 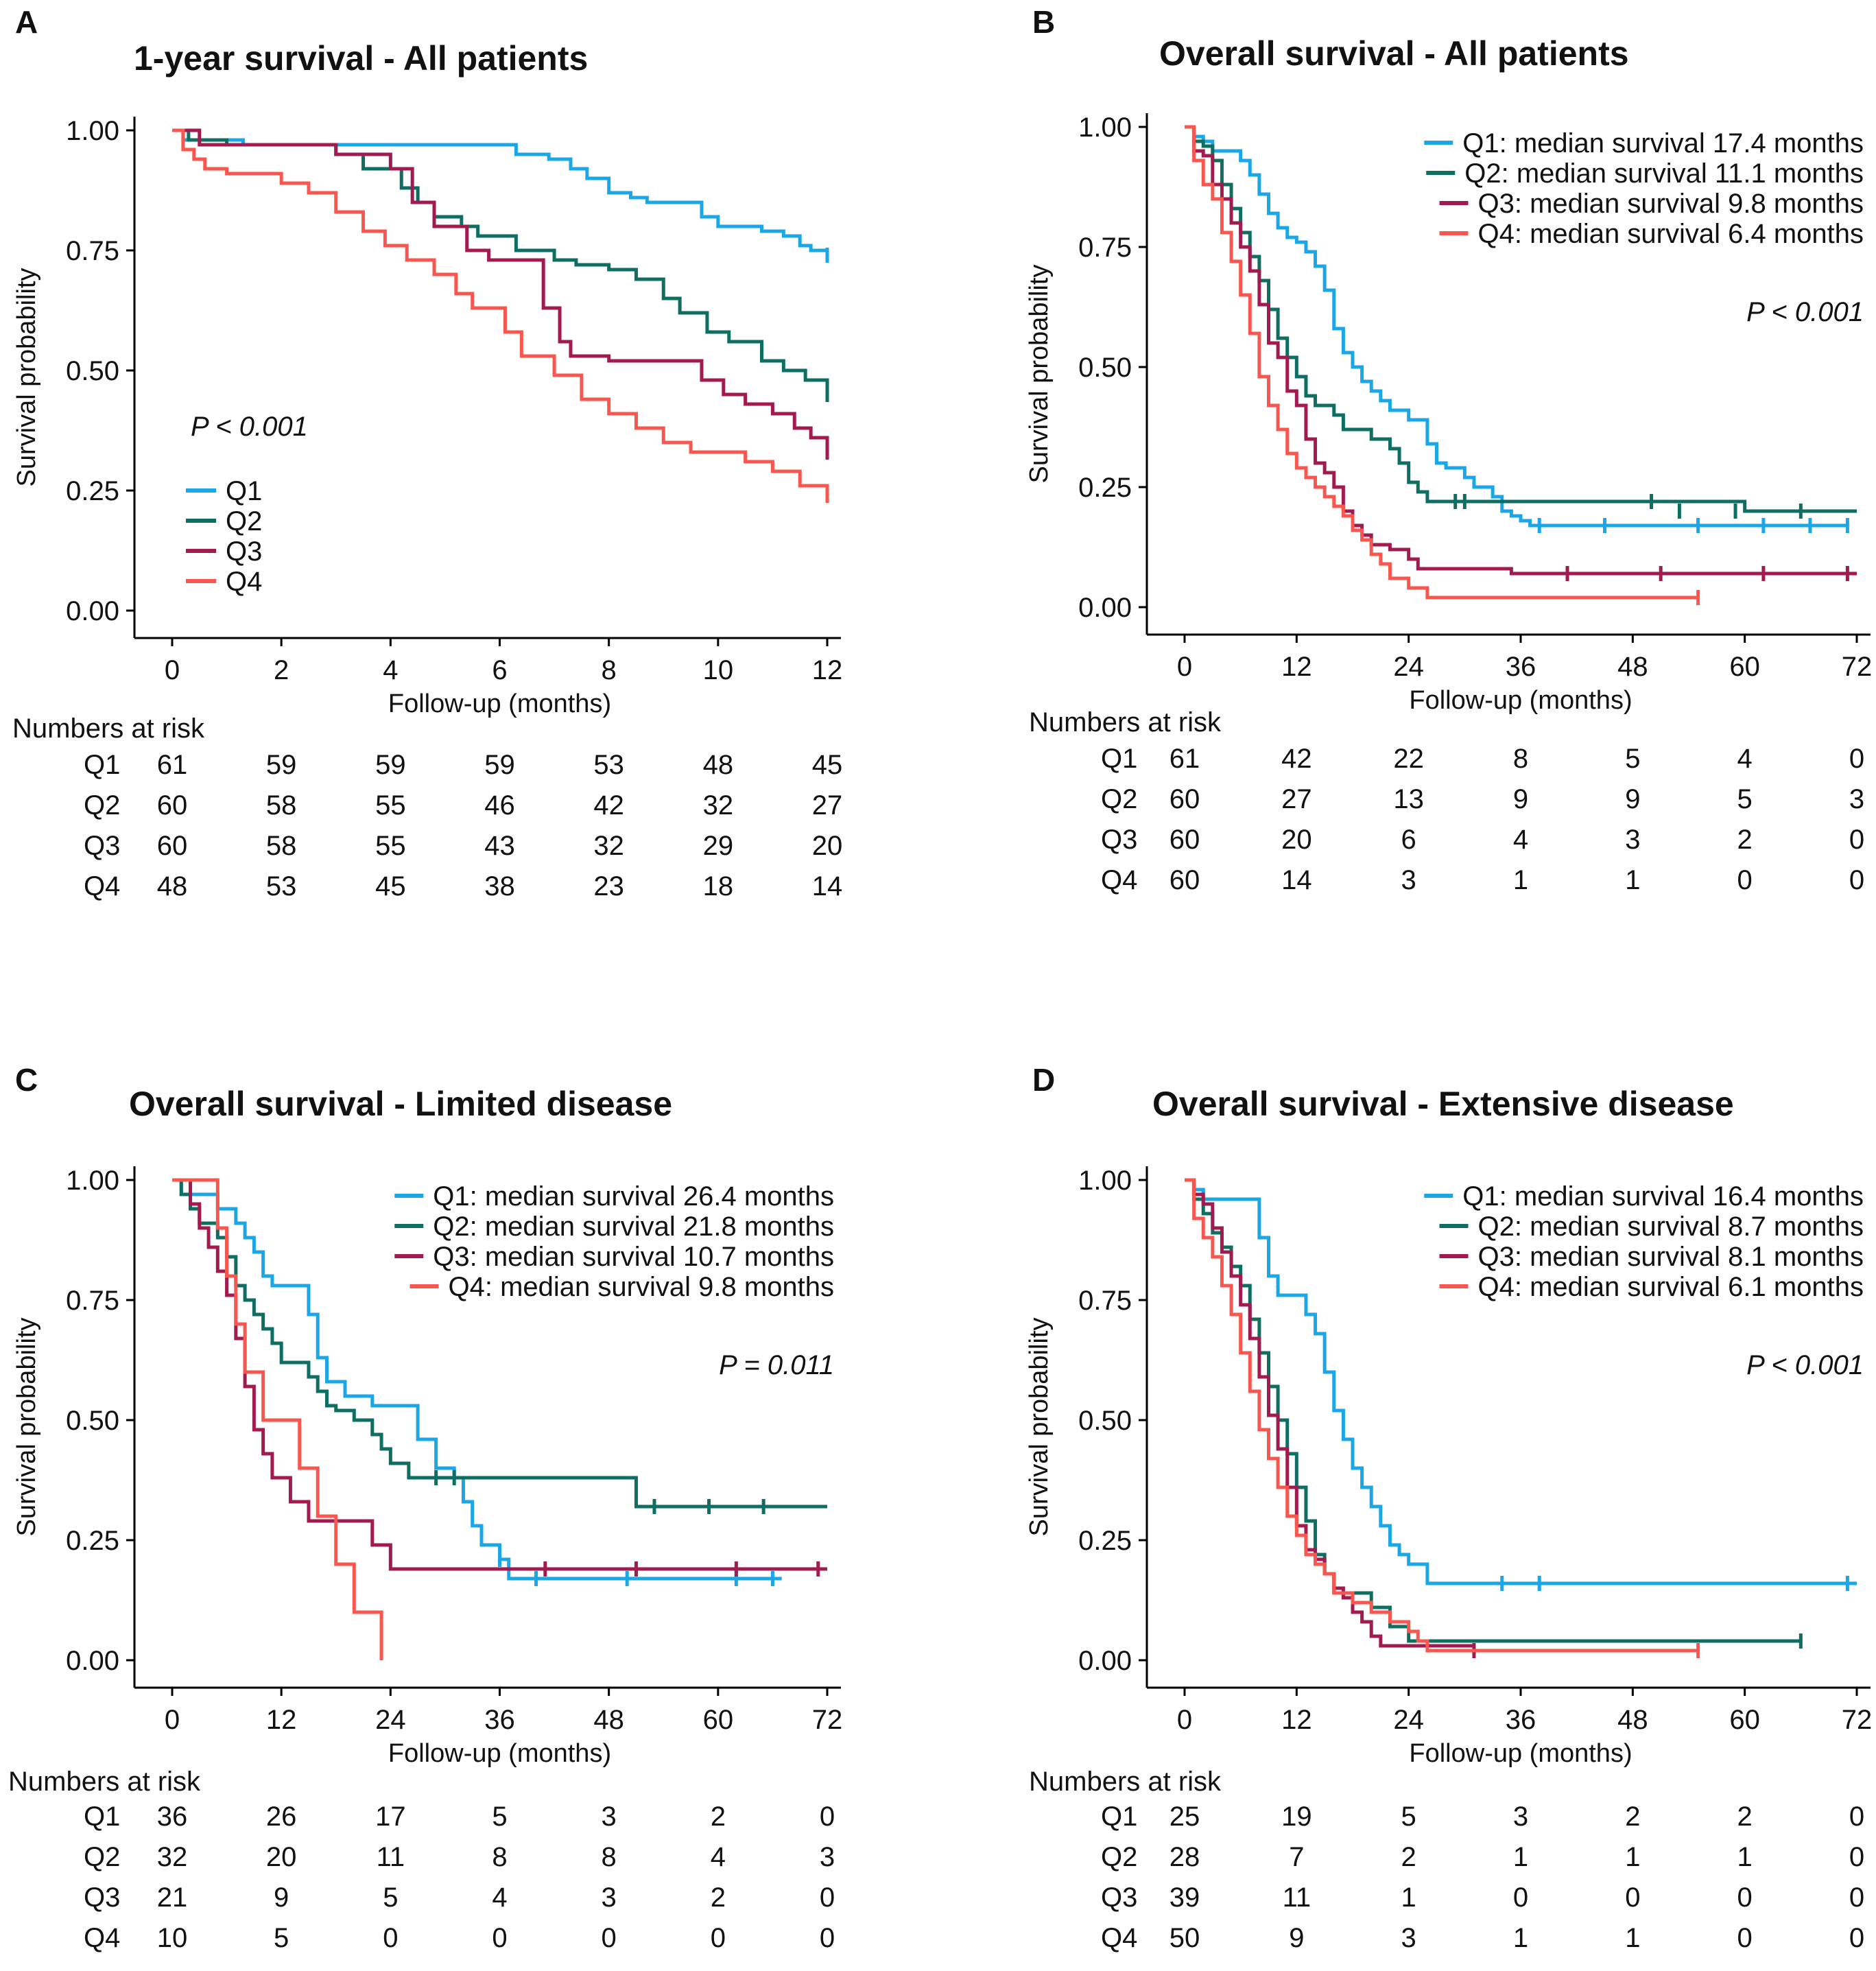 What do you see at coordinates (1663, 1196) in the screenshot?
I see `legend-label-q1: Q1: median survival 16.4 months` at bounding box center [1663, 1196].